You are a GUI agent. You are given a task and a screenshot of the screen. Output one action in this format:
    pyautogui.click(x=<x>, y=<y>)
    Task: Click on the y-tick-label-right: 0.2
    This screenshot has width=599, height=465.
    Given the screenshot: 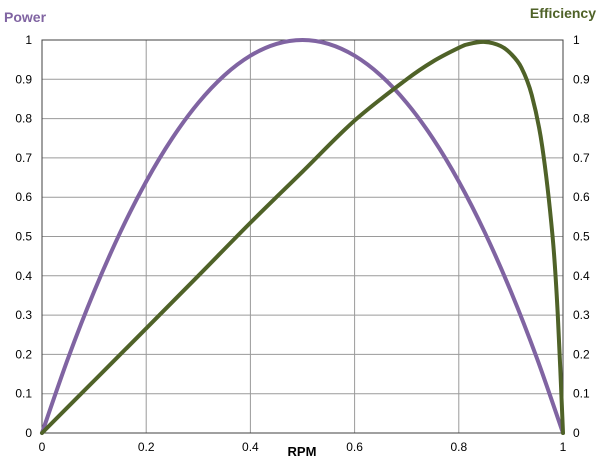 What is the action you would take?
    pyautogui.click(x=581, y=354)
    